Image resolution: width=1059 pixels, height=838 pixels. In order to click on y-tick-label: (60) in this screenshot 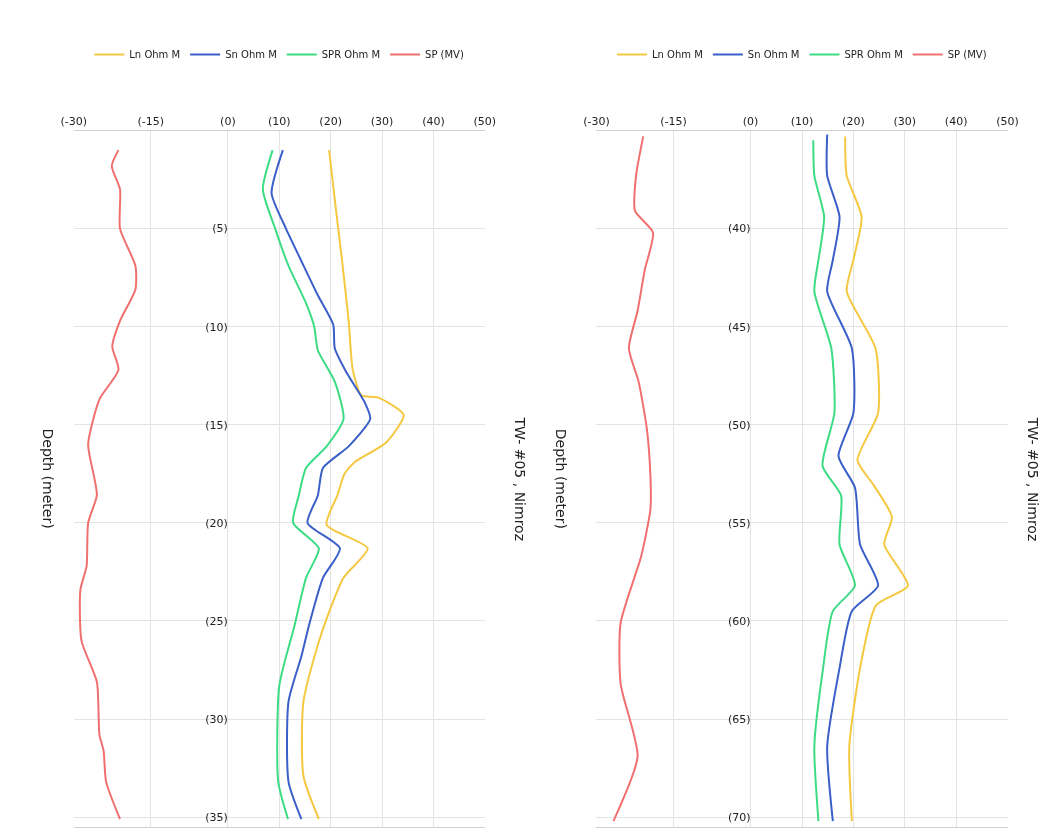, I will do `click(739, 621)`.